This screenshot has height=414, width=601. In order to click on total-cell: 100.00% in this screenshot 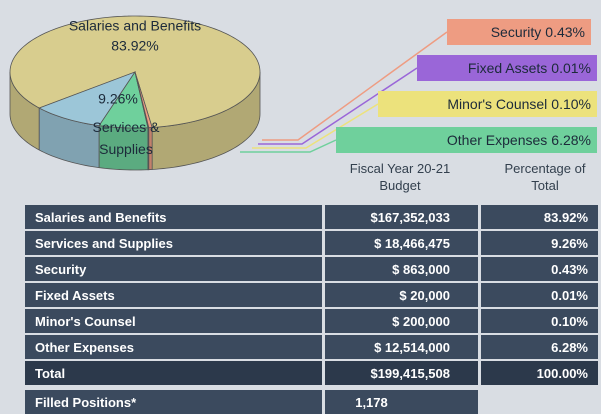, I will do `click(539, 373)`.